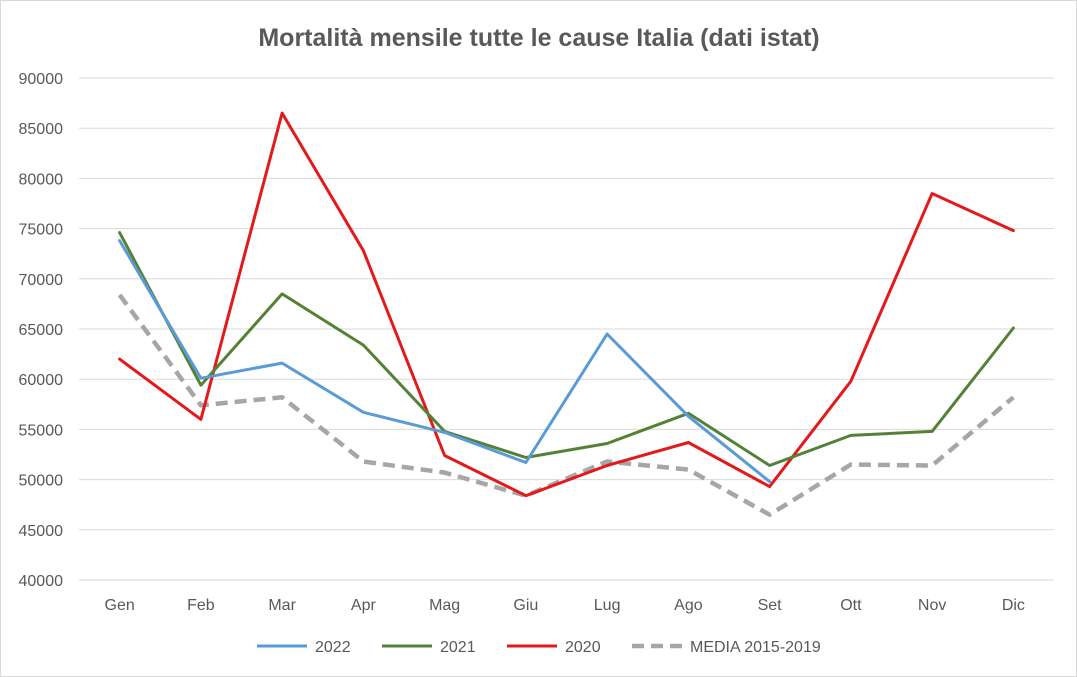  What do you see at coordinates (851, 605) in the screenshot?
I see `x-tick-label: Ott` at bounding box center [851, 605].